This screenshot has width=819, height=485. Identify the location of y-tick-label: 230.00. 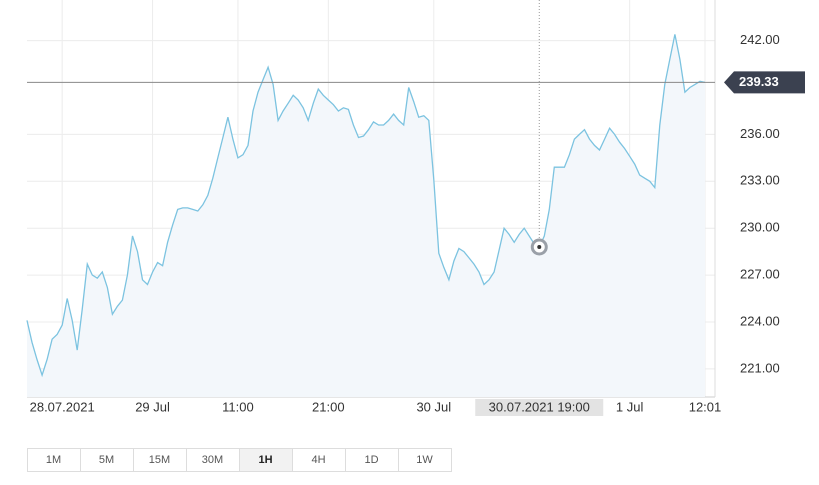
(760, 227).